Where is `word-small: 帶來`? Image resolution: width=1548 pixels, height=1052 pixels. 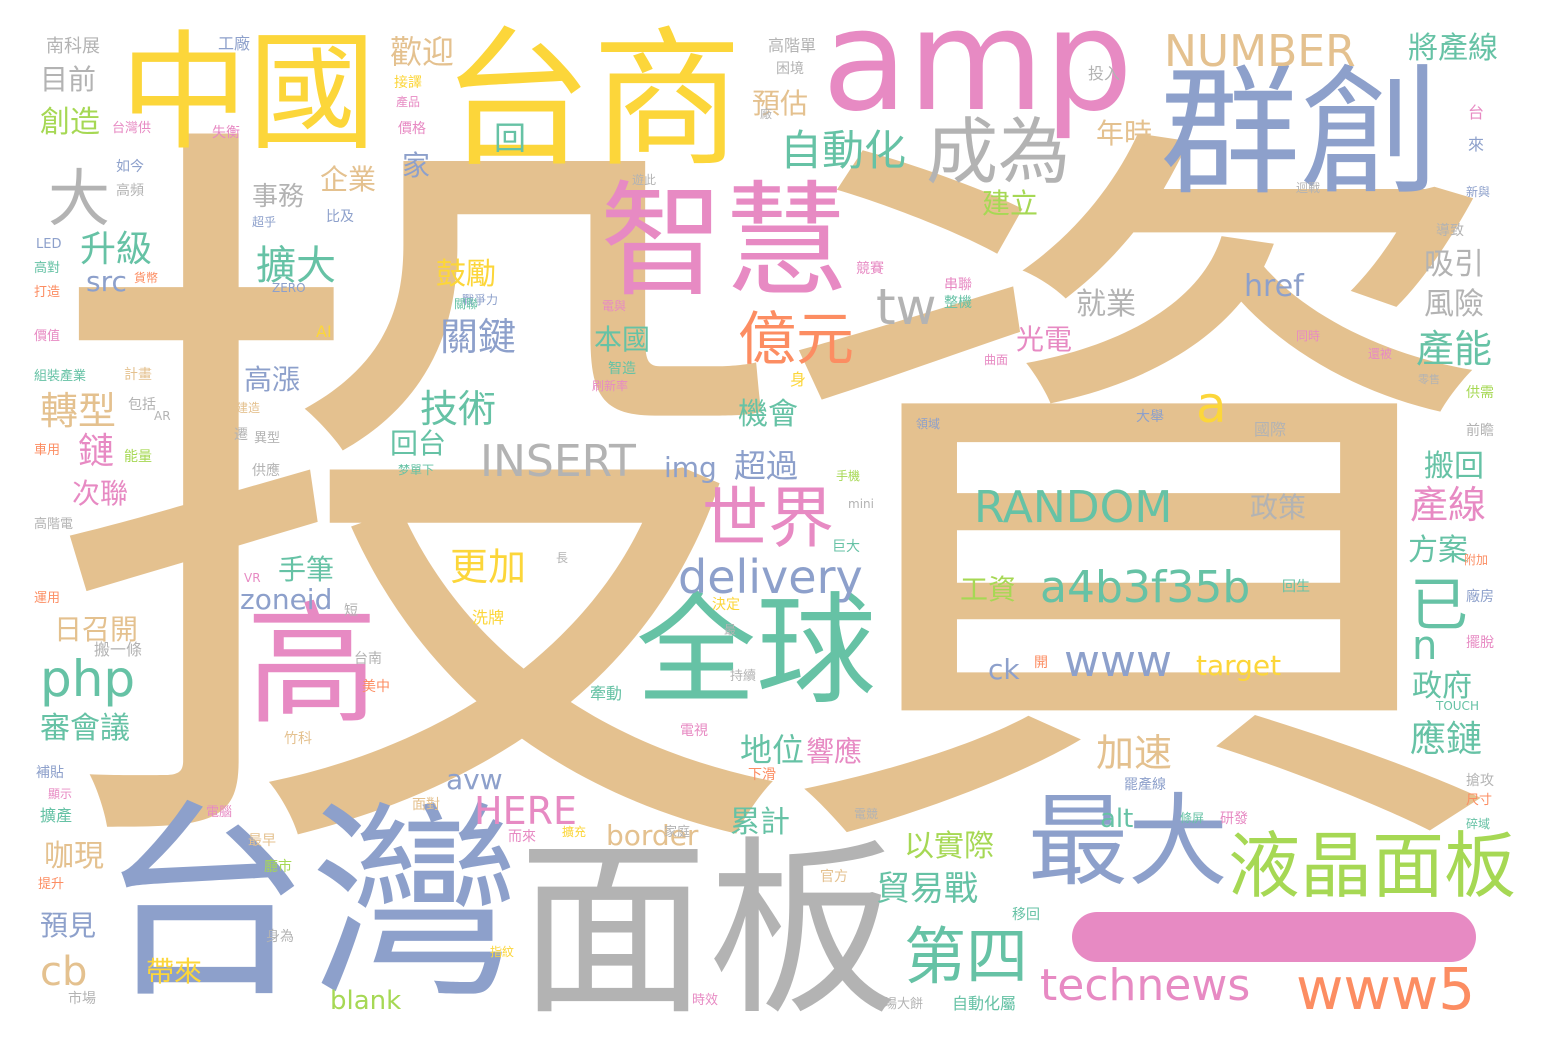
word-small: 帶來 is located at coordinates (174, 971).